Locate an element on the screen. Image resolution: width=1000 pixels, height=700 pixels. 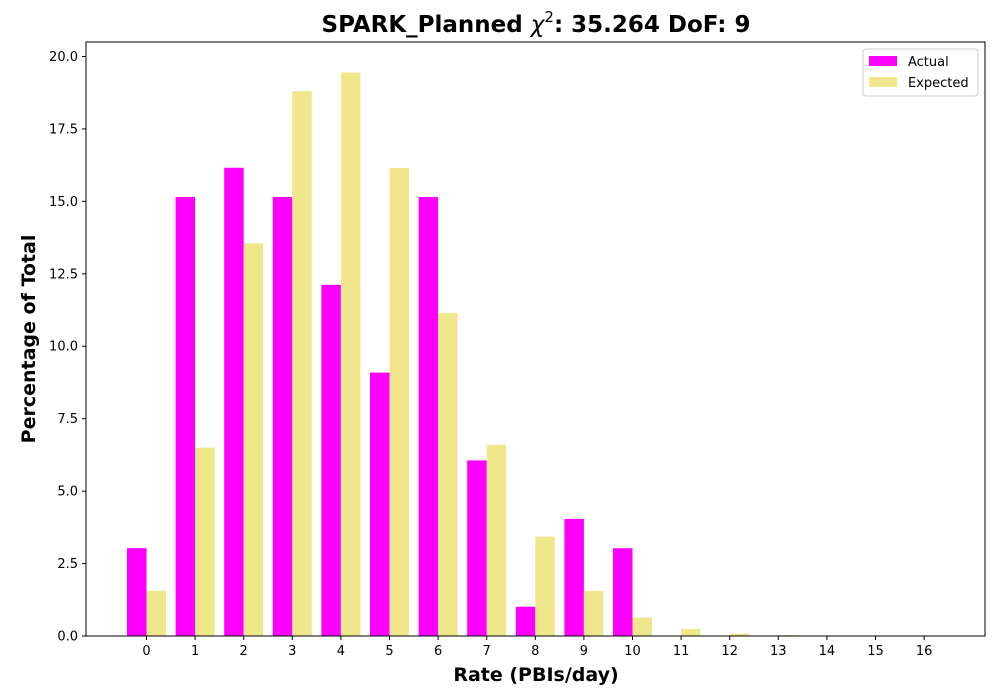
x-tick-label: 15 is located at coordinates (875, 651).